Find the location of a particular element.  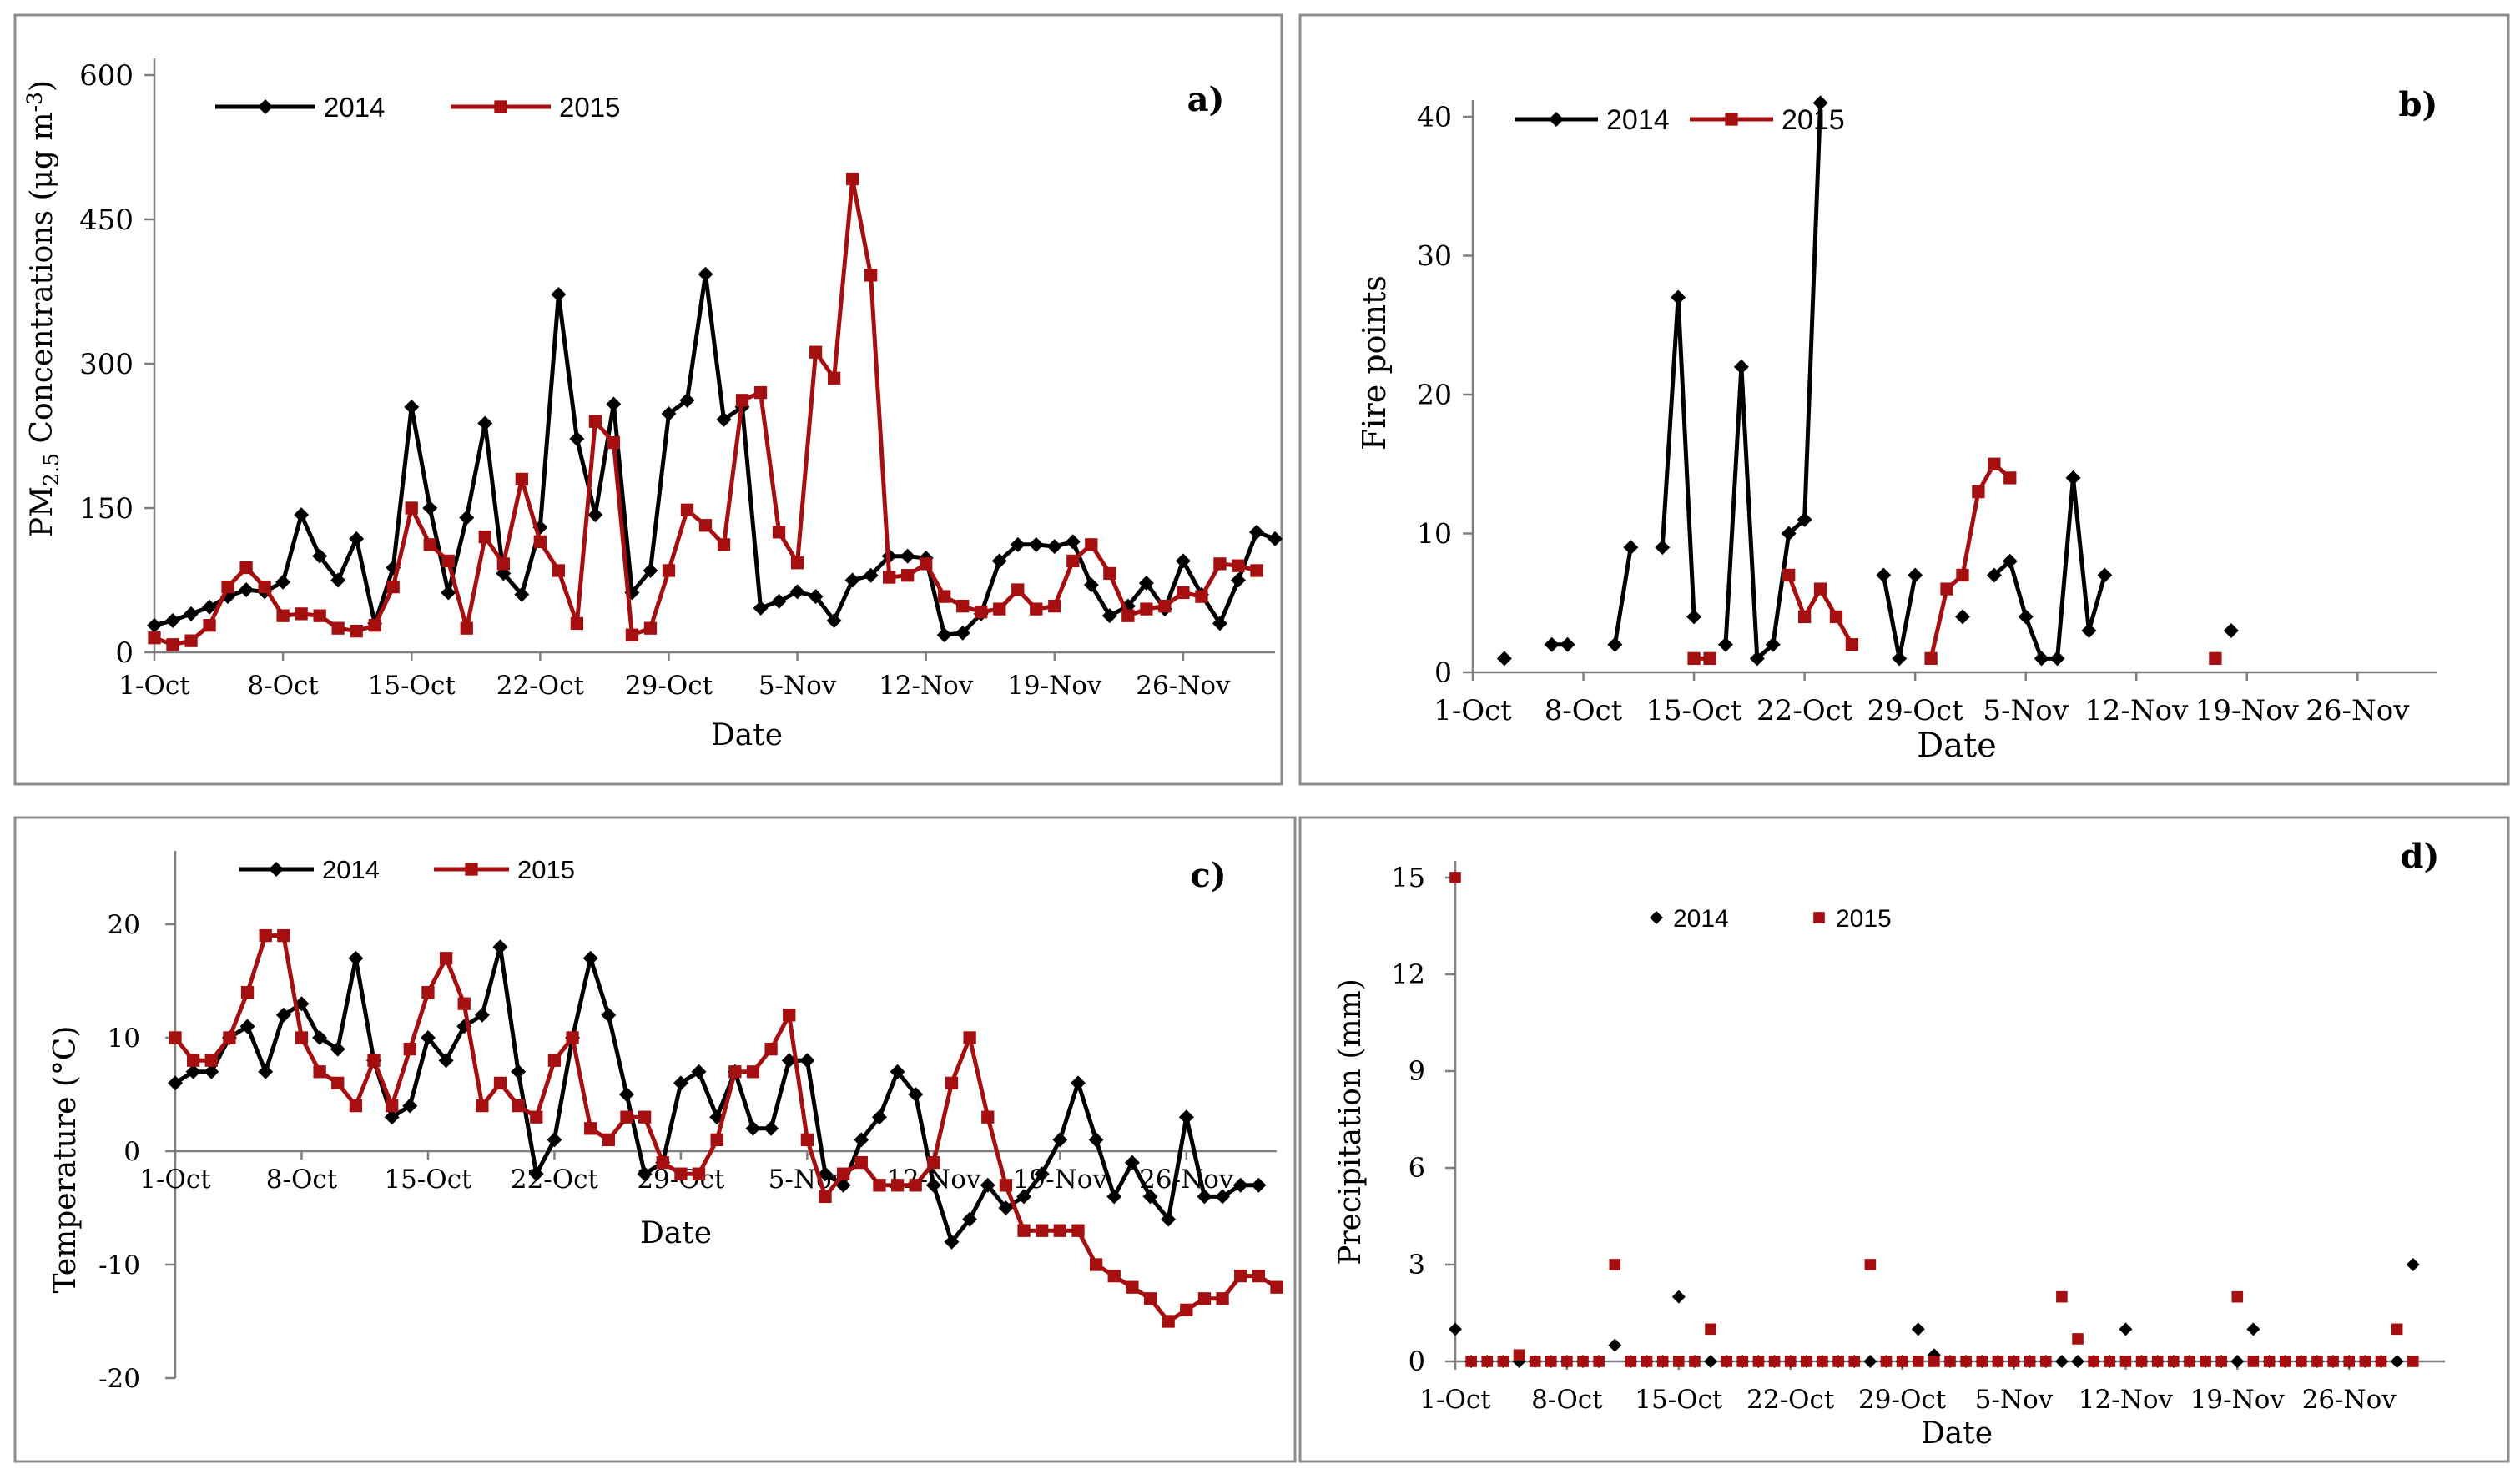

panel-label: b) is located at coordinates (2418, 104).